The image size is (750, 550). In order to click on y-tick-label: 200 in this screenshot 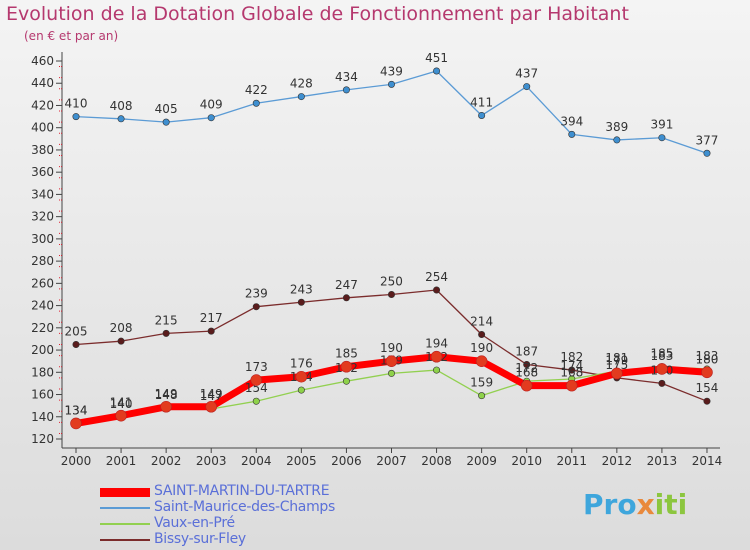, I will do `click(42, 350)`.